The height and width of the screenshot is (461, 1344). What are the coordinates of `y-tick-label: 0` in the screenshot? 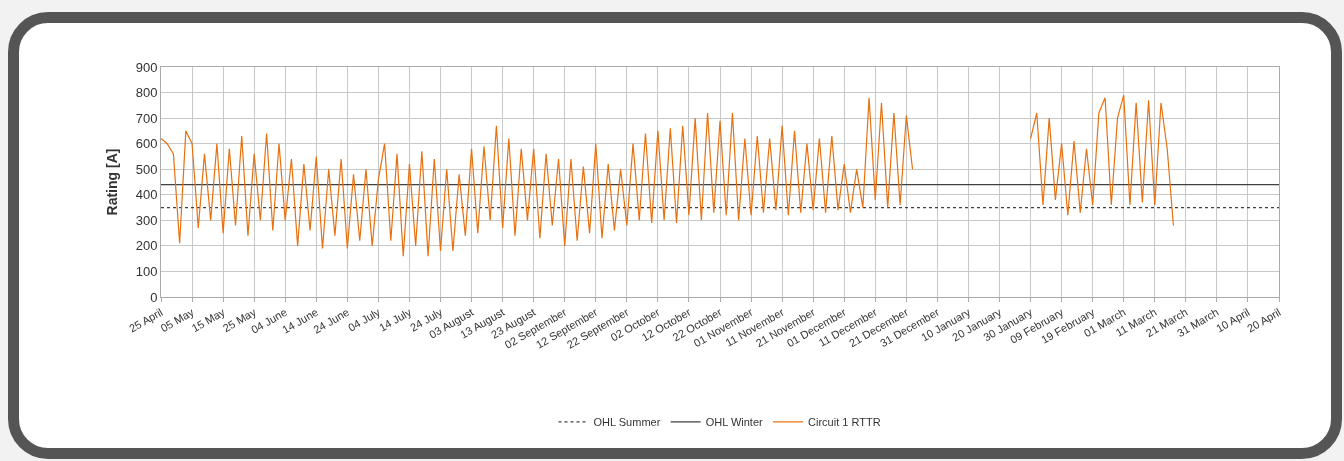 It's located at (154, 297).